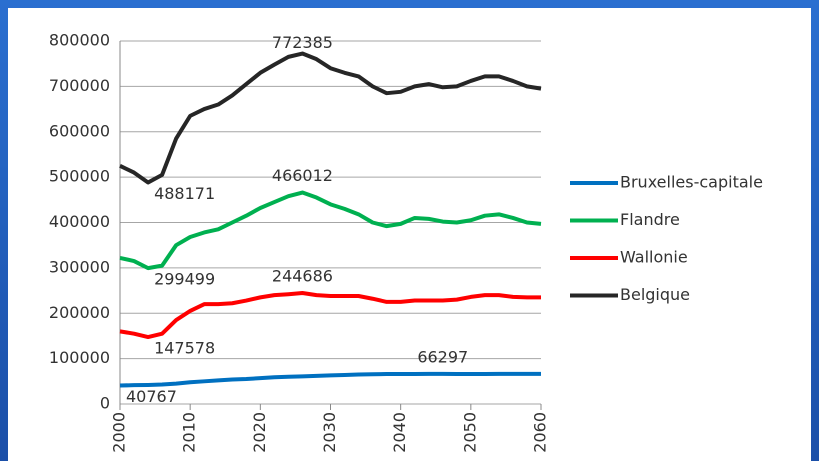 The image size is (819, 461). Describe the element at coordinates (79, 312) in the screenshot. I see `y-tick-label: 200000` at that location.